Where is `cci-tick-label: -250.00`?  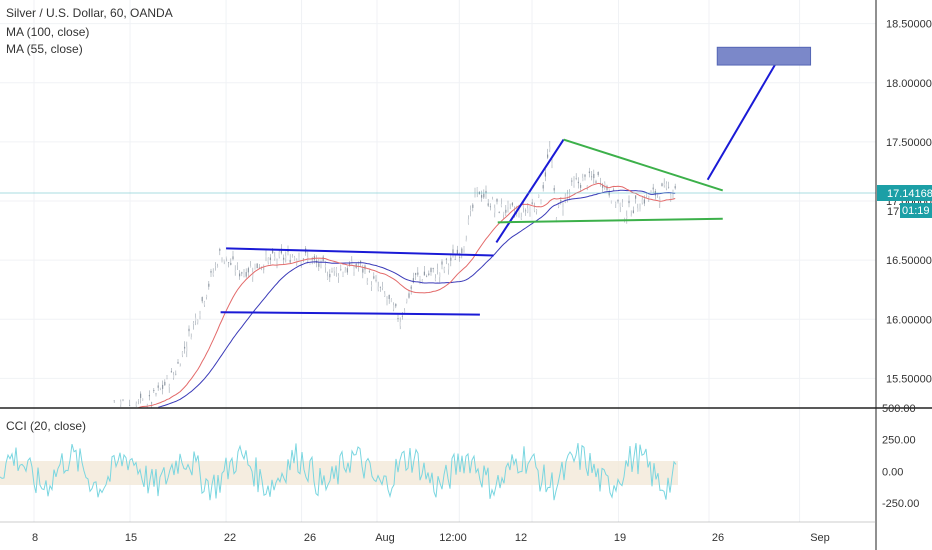
cci-tick-label: -250.00 is located at coordinates (900, 504).